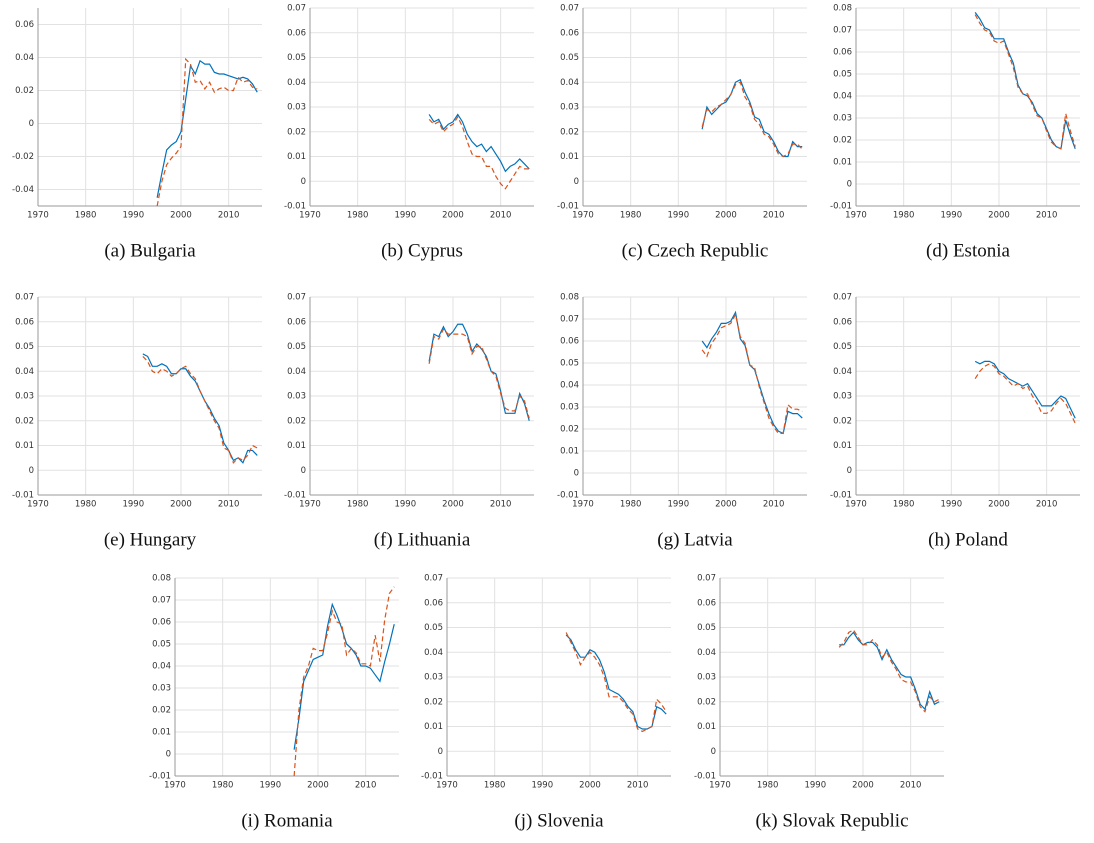  I want to click on caption: (f) Lithuania, so click(422, 539).